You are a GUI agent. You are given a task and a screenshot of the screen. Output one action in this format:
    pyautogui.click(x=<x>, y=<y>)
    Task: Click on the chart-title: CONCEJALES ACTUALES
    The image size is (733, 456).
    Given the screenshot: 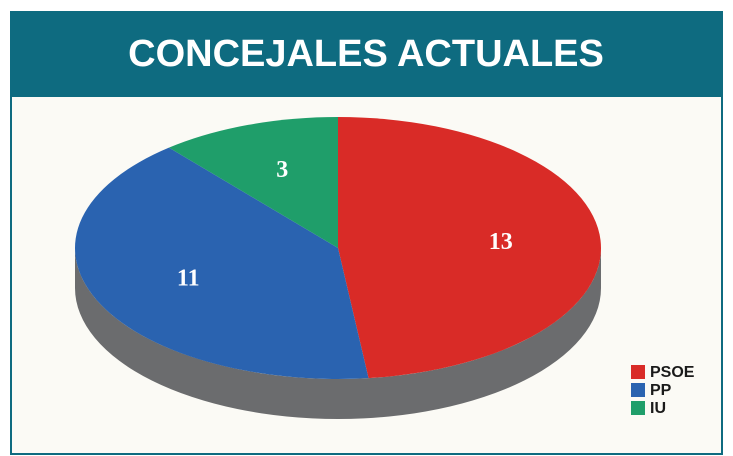 What is the action you would take?
    pyautogui.click(x=366, y=54)
    